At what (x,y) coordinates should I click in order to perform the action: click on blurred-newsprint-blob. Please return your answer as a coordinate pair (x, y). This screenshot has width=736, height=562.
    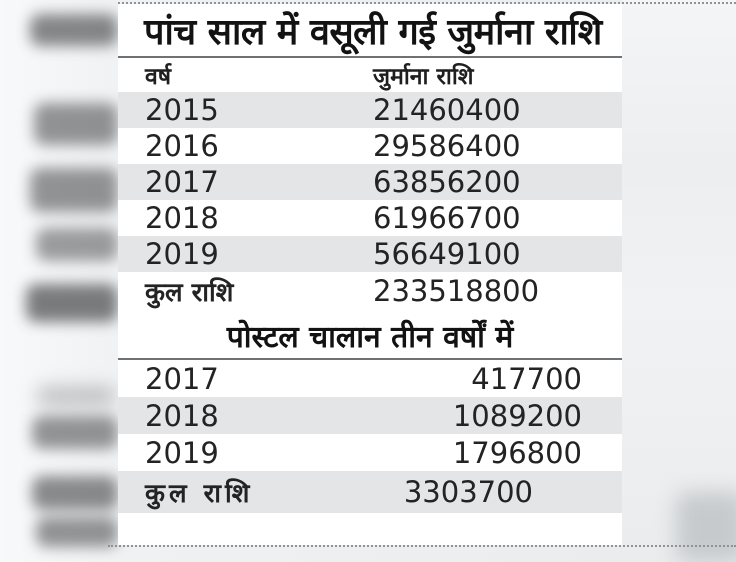
    Looking at the image, I should click on (706, 527).